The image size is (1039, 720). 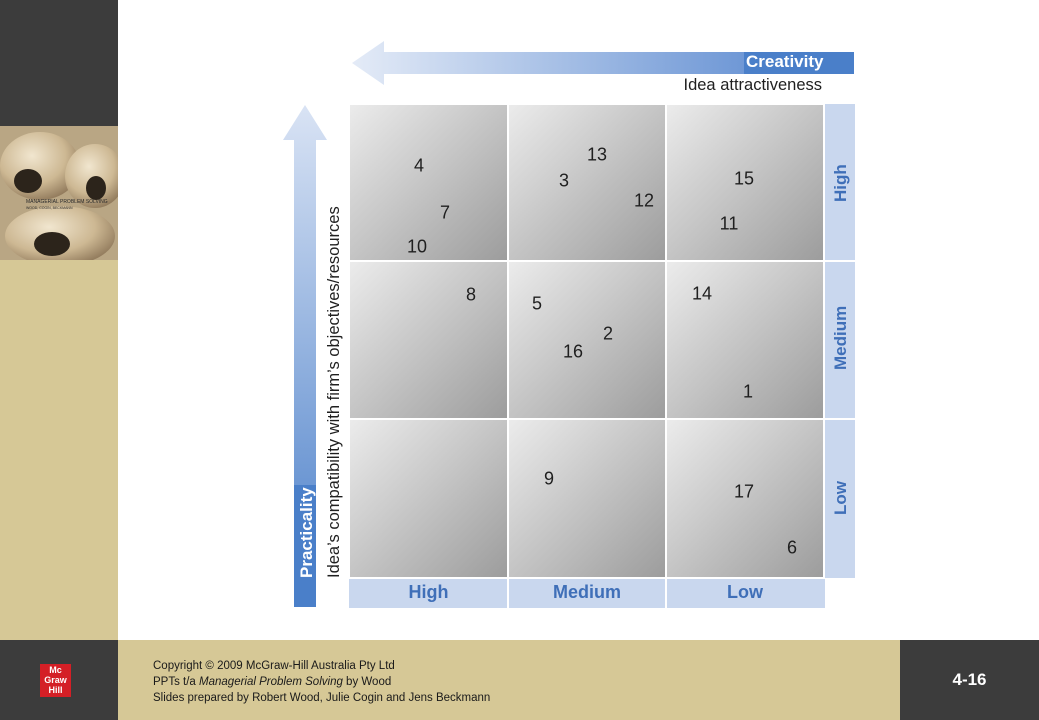 What do you see at coordinates (745, 592) in the screenshot?
I see `column-label-low: Low` at bounding box center [745, 592].